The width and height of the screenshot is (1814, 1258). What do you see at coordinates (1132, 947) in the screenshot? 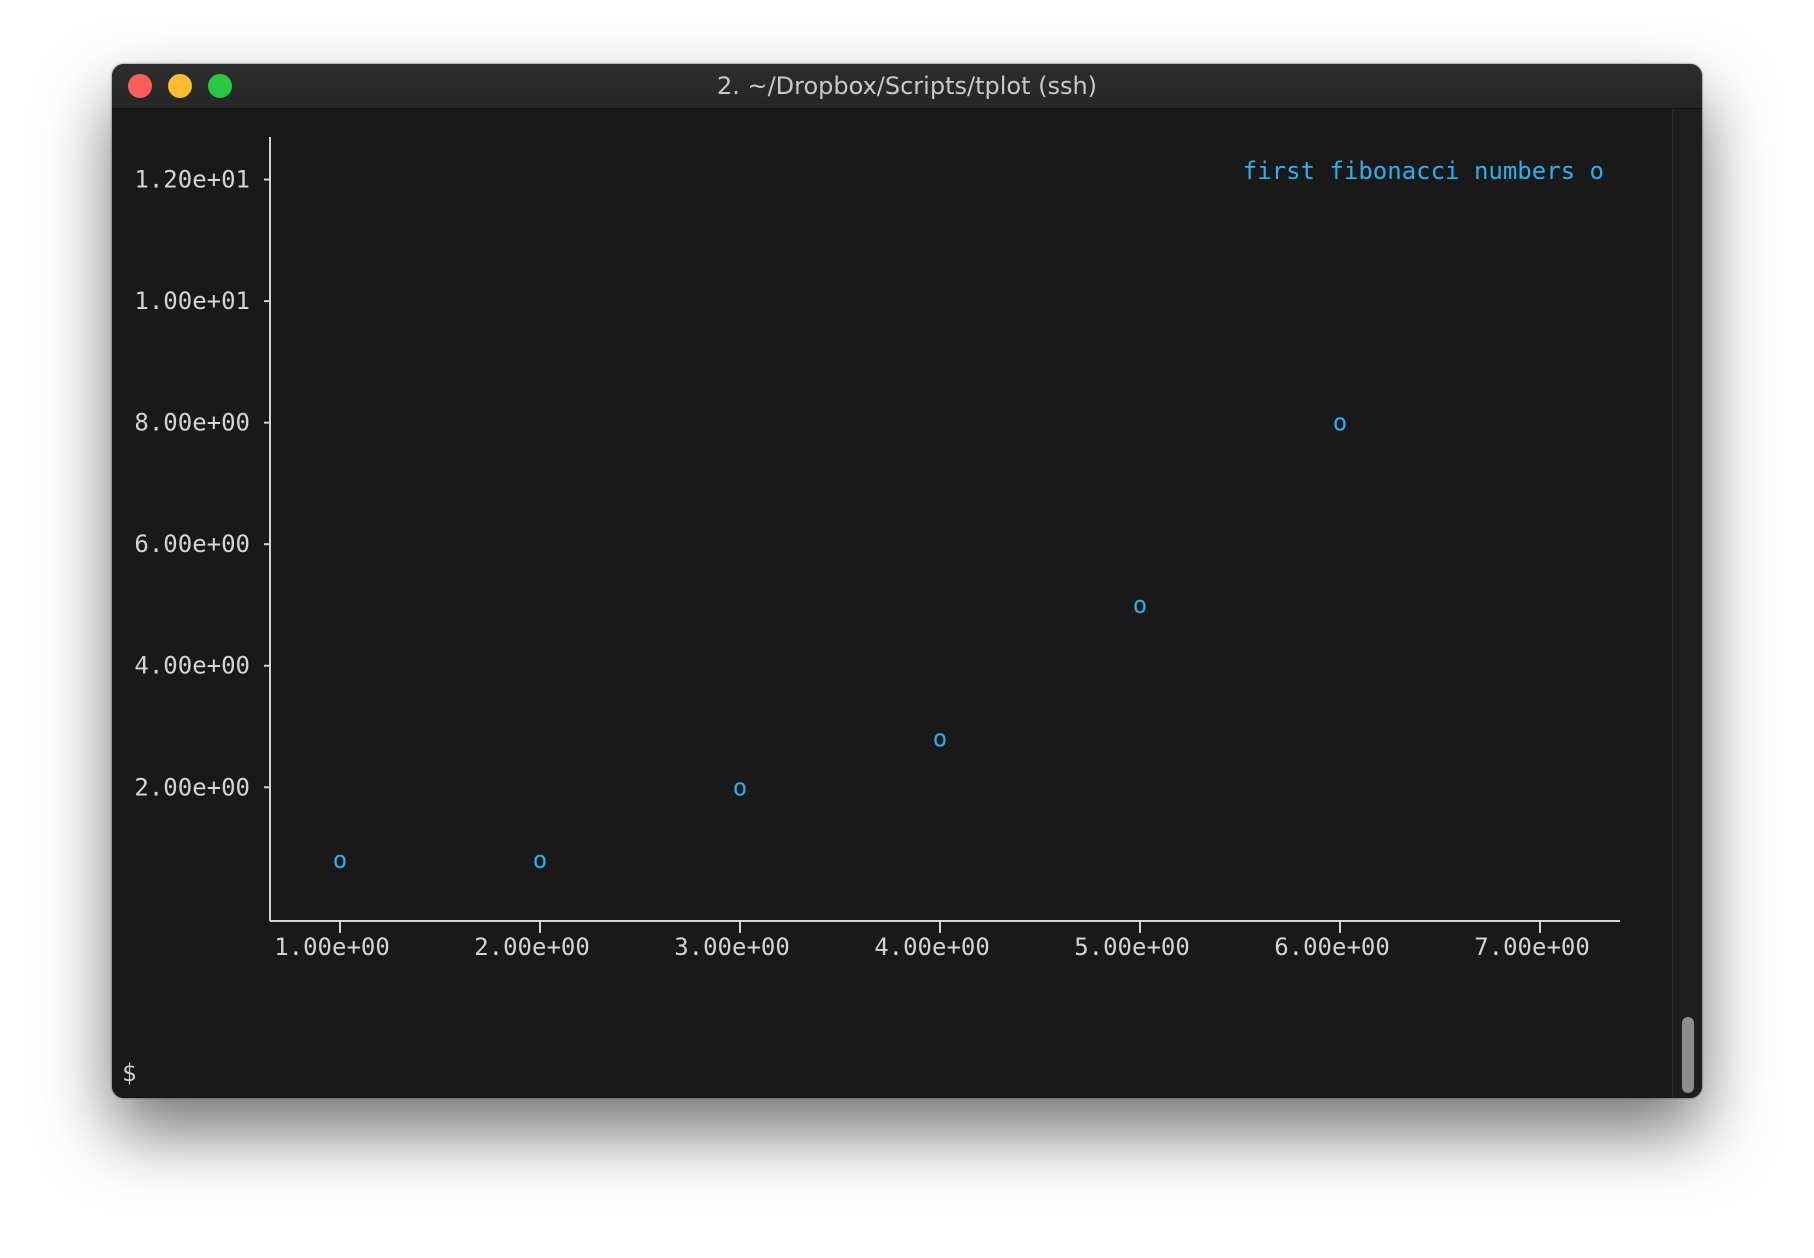
I see `x-tick-label: 5.00e+00` at bounding box center [1132, 947].